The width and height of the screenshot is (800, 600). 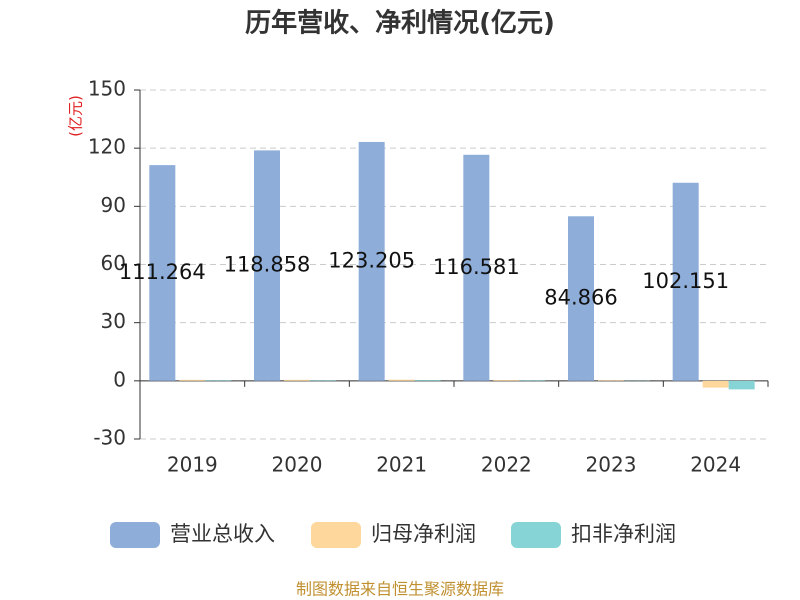 I want to click on legend-label: 归母净利润, so click(x=423, y=534).